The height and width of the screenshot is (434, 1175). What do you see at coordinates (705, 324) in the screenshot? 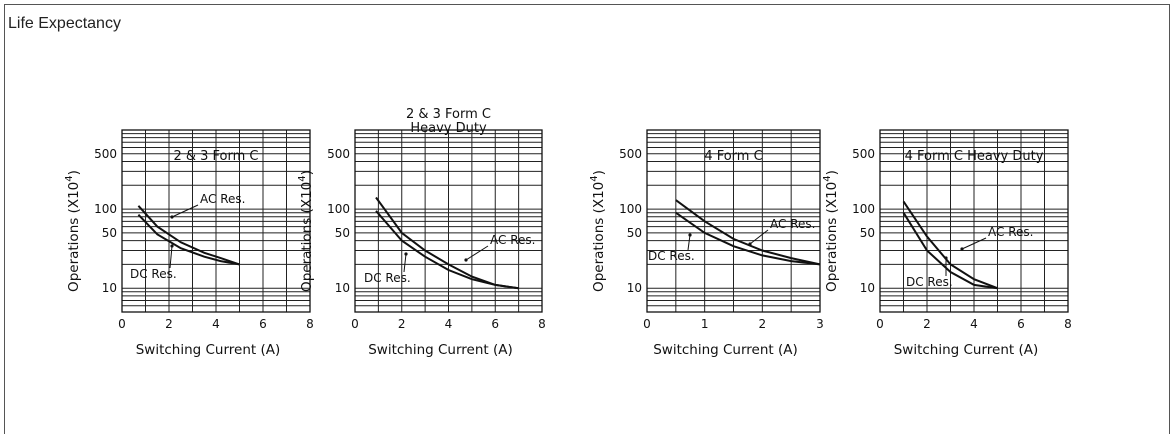
I see `x-tick-label: 1` at bounding box center [705, 324].